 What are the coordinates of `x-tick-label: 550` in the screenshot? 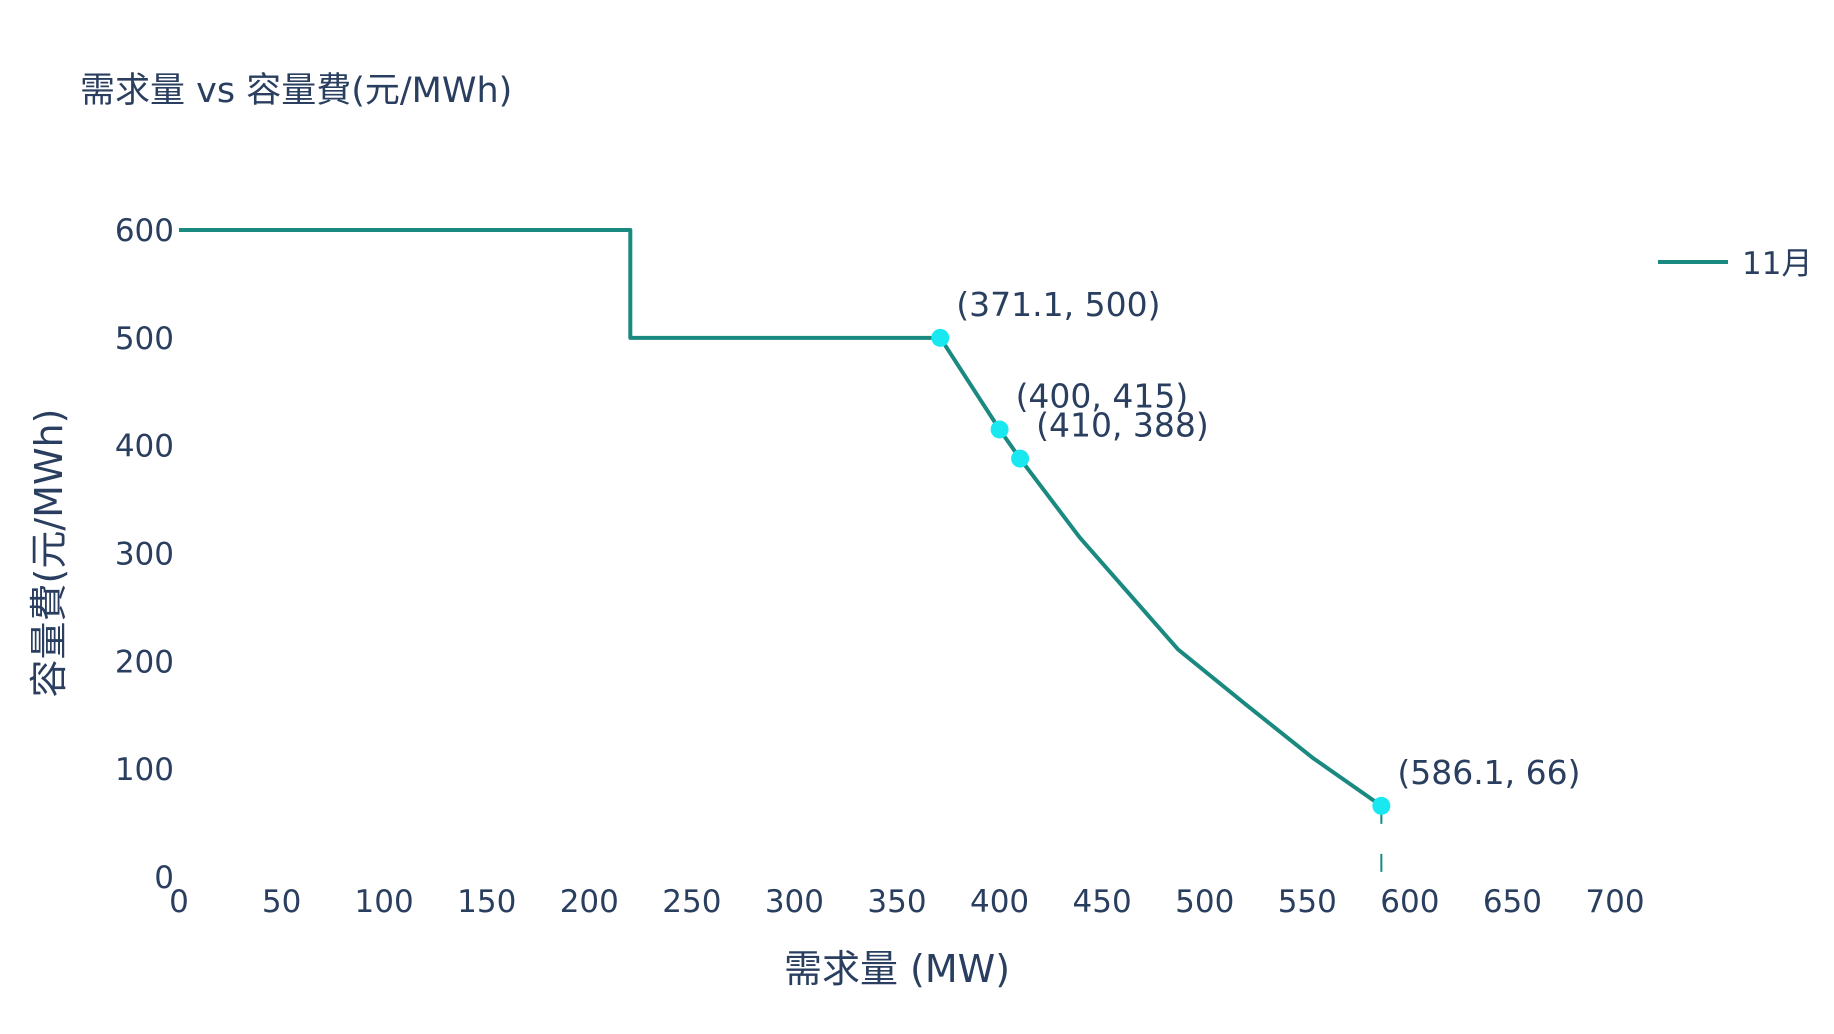 It's located at (1307, 902).